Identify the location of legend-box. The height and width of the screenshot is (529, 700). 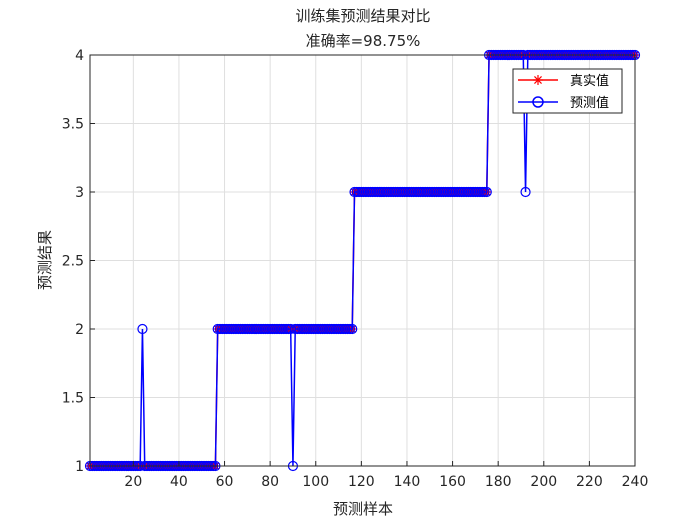
(567, 91).